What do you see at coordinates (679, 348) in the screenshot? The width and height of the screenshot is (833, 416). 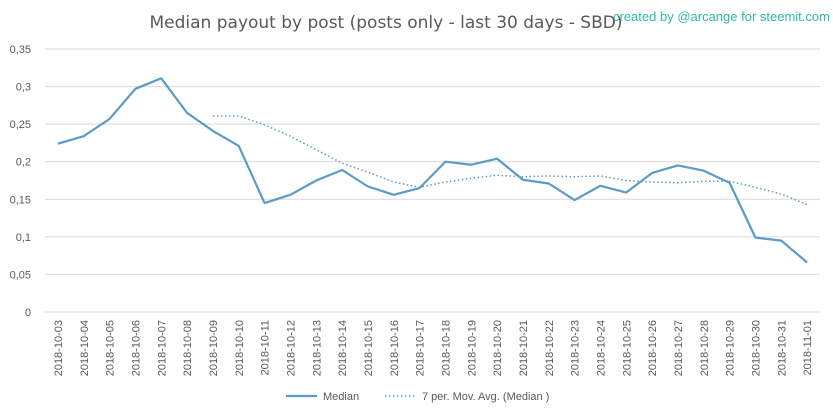 I see `x-tick-label: 2018-10-27` at bounding box center [679, 348].